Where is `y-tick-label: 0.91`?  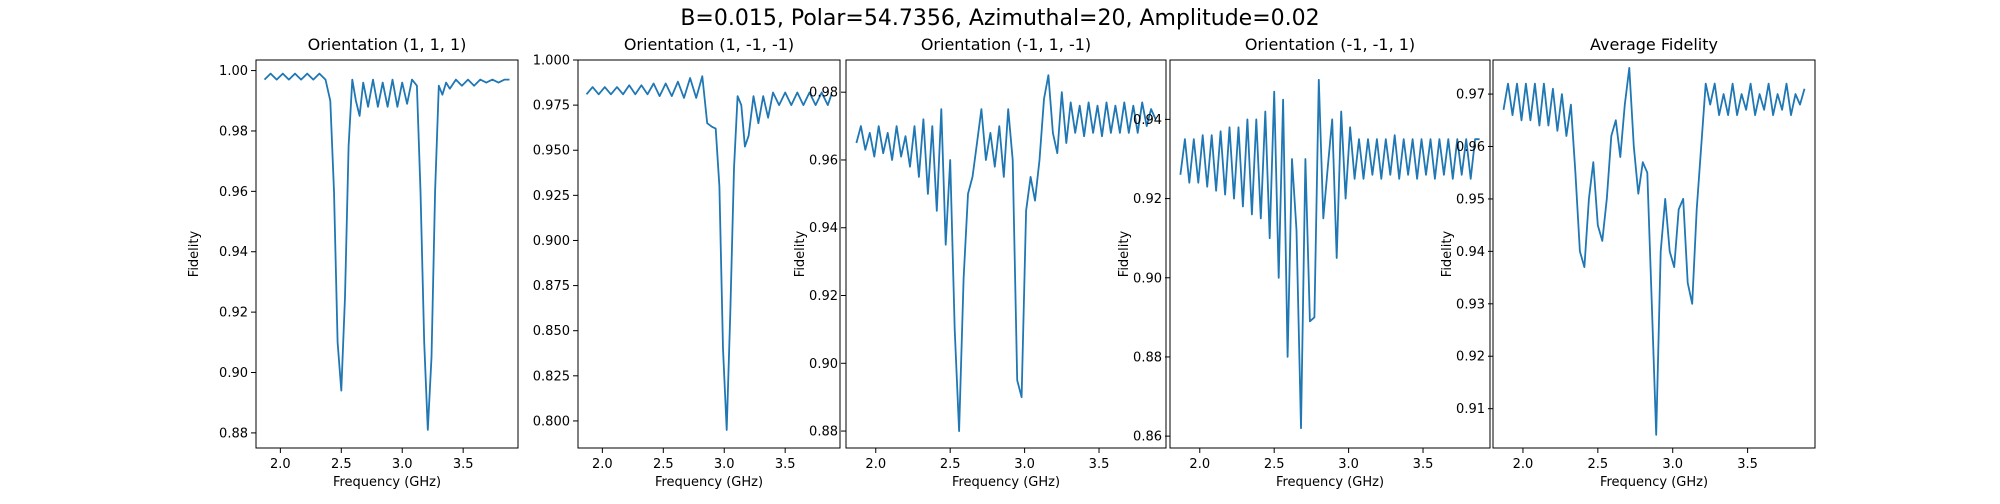 y-tick-label: 0.91 is located at coordinates (1470, 409).